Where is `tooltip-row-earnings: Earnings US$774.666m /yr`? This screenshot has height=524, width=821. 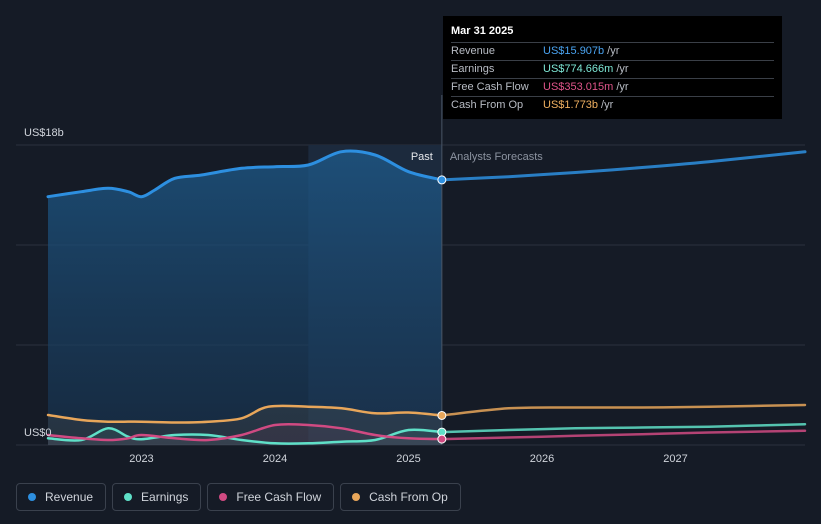
tooltip-row-earnings: Earnings US$774.666m /yr is located at coordinates (612, 69).